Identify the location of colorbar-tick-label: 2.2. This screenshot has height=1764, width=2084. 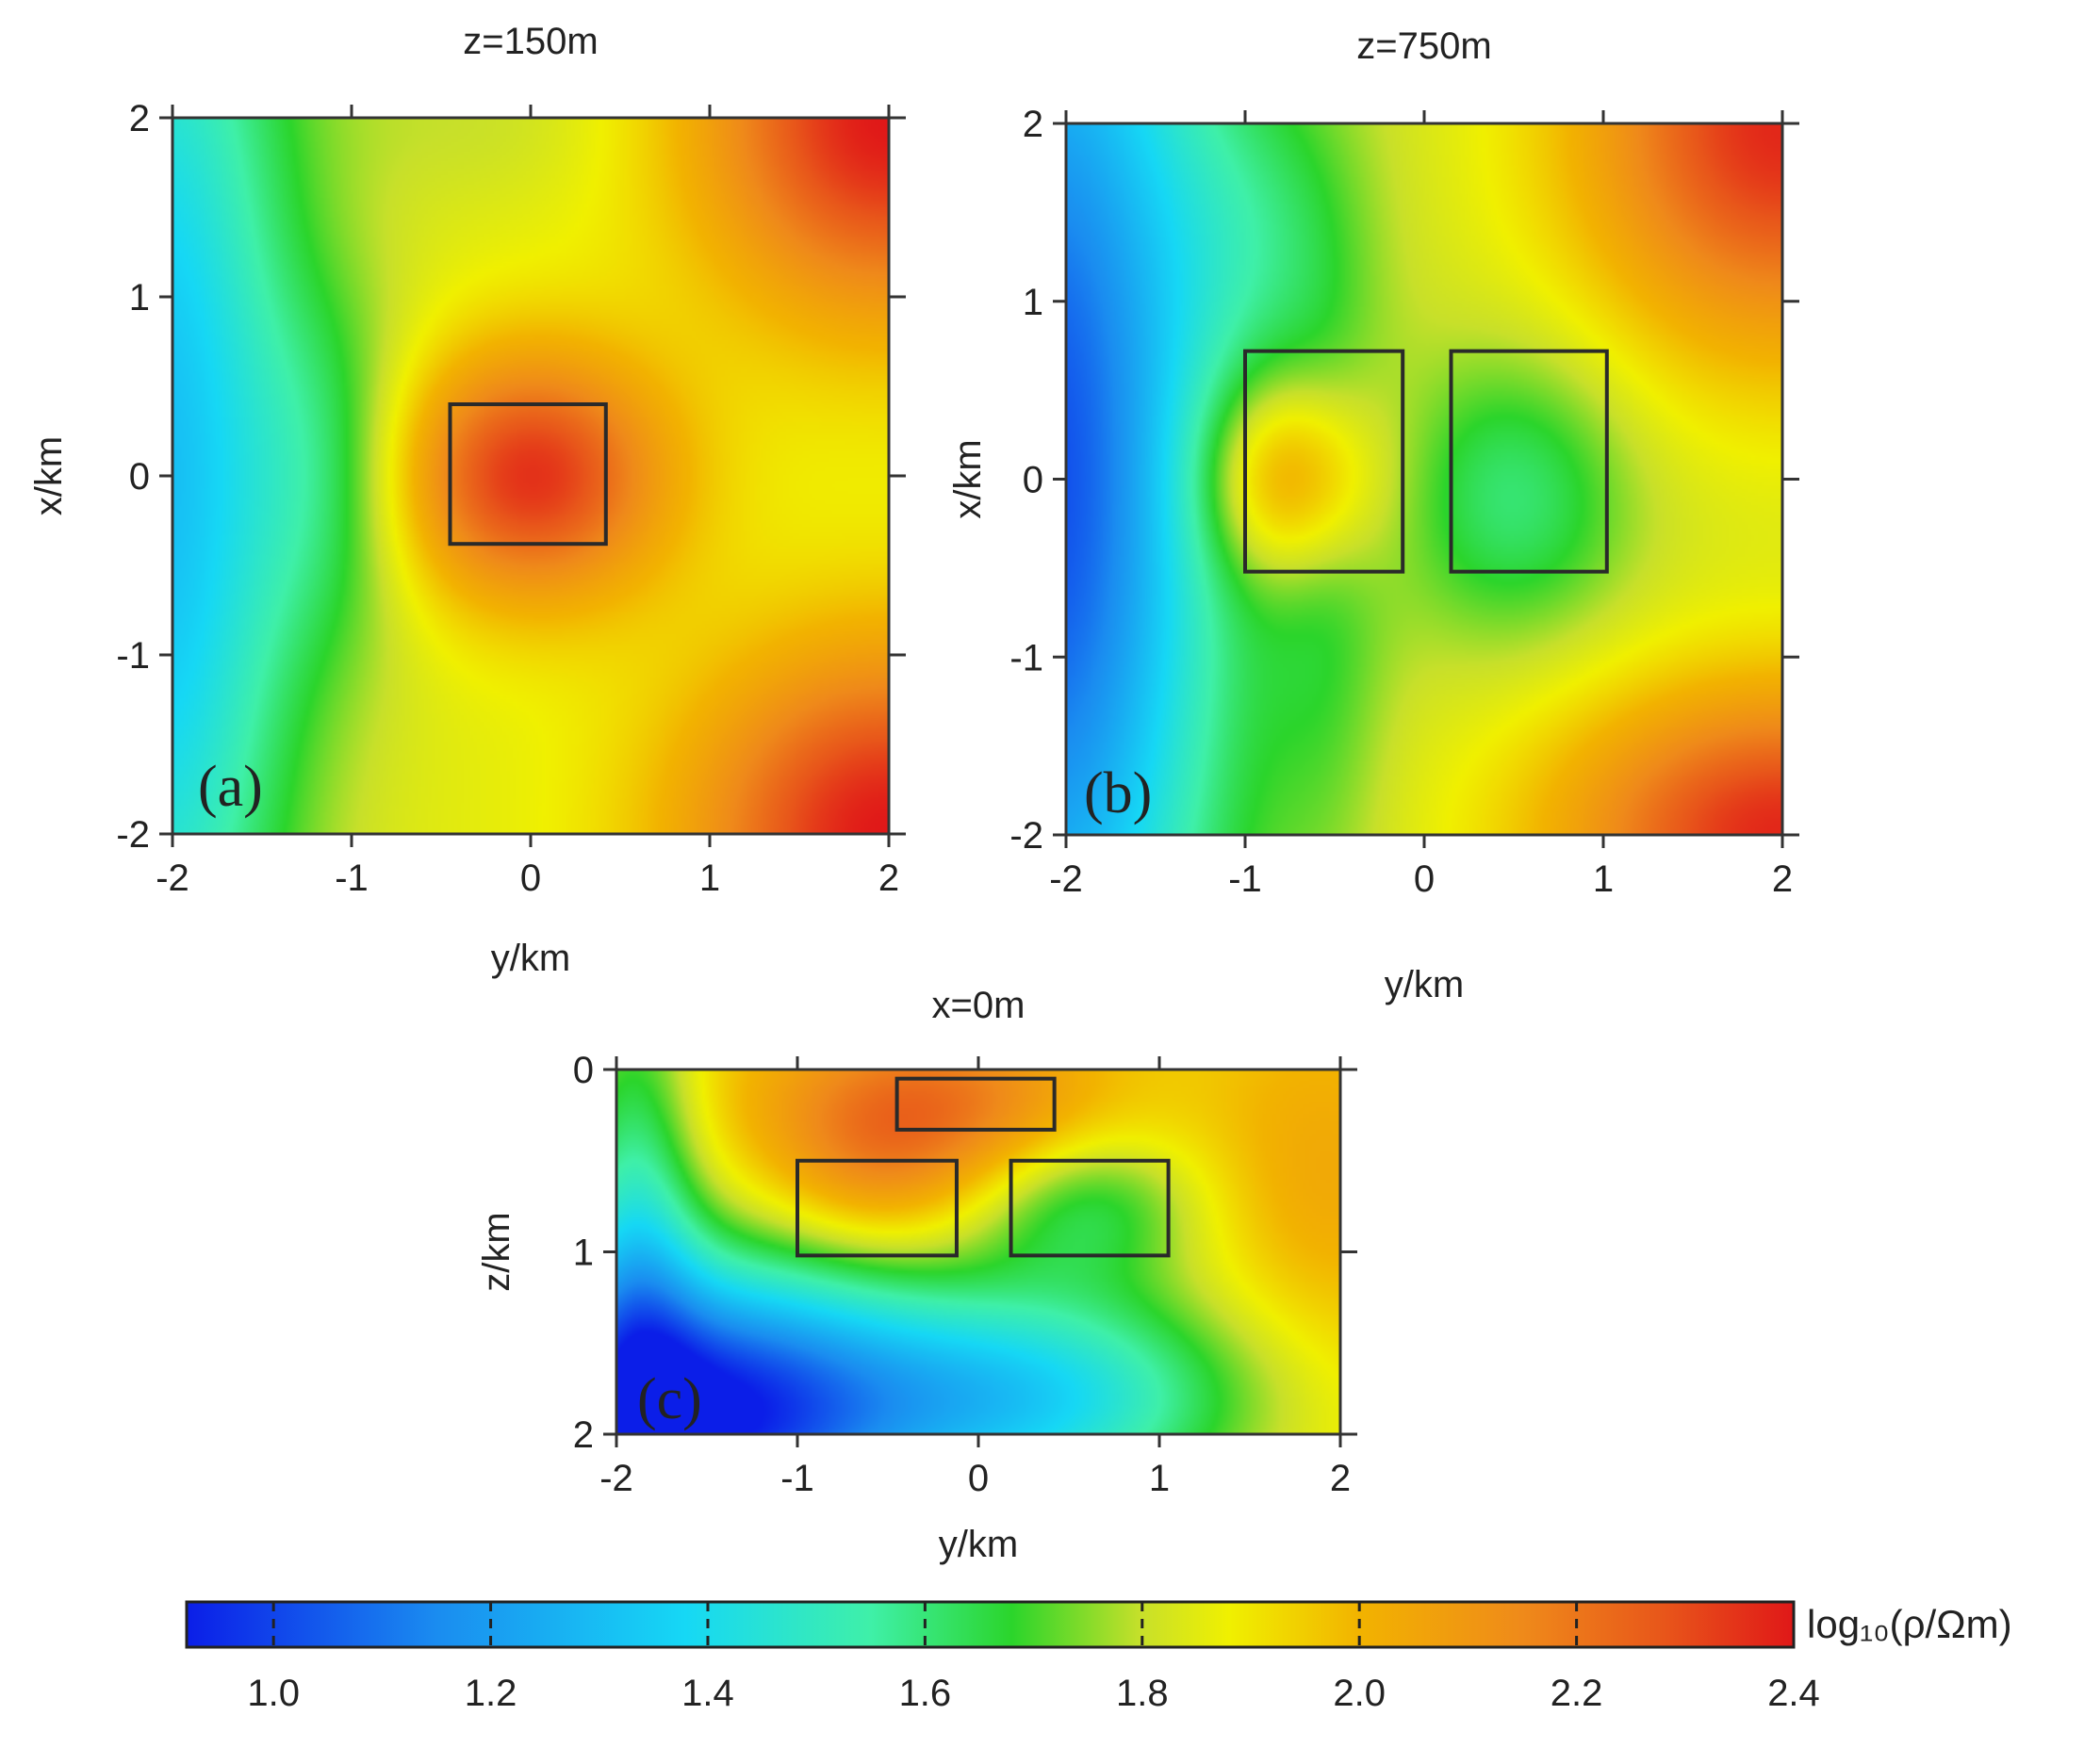
(1577, 1694).